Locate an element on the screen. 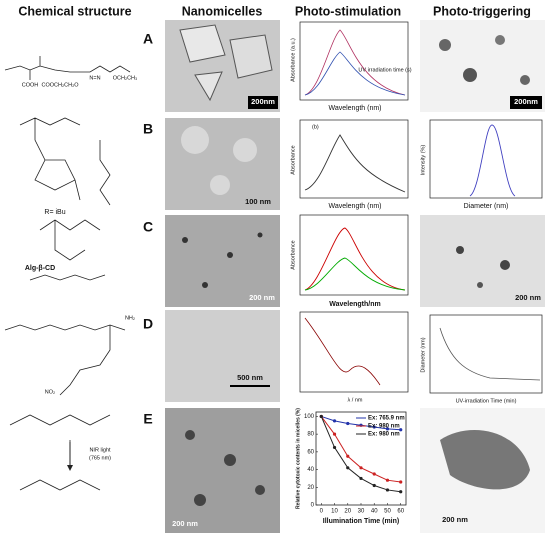 The height and width of the screenshot is (538, 550). structure-text: Alg-β-CD is located at coordinates (40, 268).